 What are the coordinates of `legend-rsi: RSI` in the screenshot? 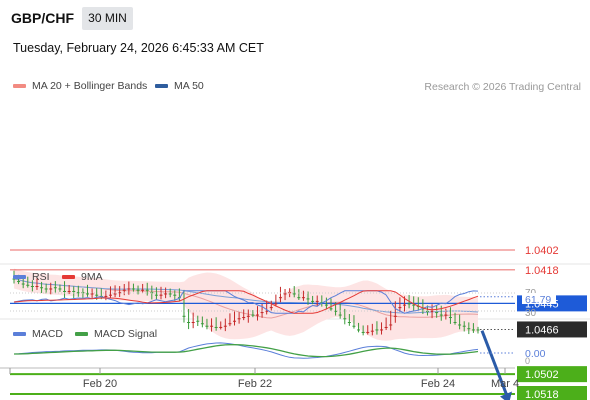 It's located at (31, 277).